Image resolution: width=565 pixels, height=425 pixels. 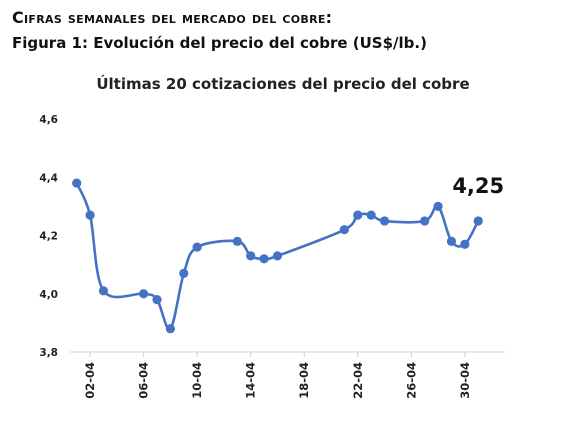 What do you see at coordinates (197, 380) in the screenshot?
I see `x-tick-label: 10-04` at bounding box center [197, 380].